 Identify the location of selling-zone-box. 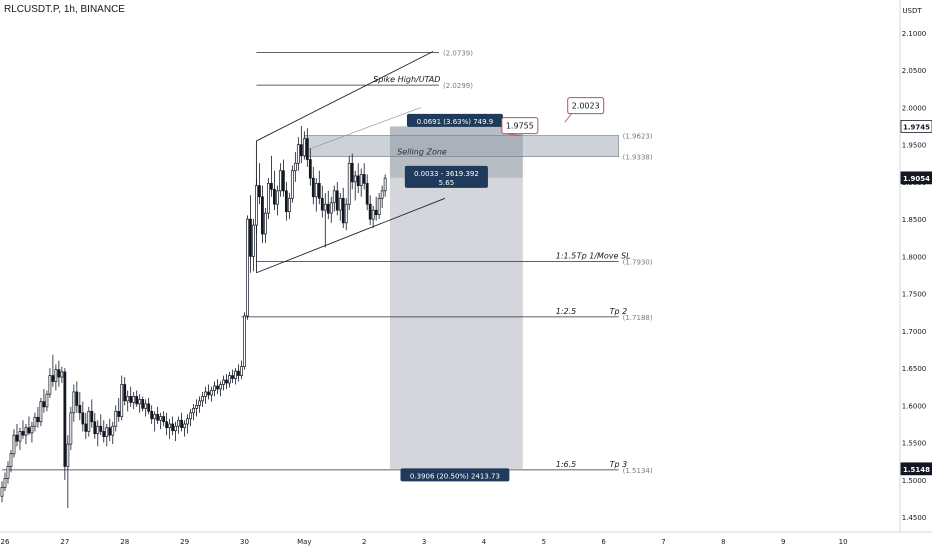
(461, 146).